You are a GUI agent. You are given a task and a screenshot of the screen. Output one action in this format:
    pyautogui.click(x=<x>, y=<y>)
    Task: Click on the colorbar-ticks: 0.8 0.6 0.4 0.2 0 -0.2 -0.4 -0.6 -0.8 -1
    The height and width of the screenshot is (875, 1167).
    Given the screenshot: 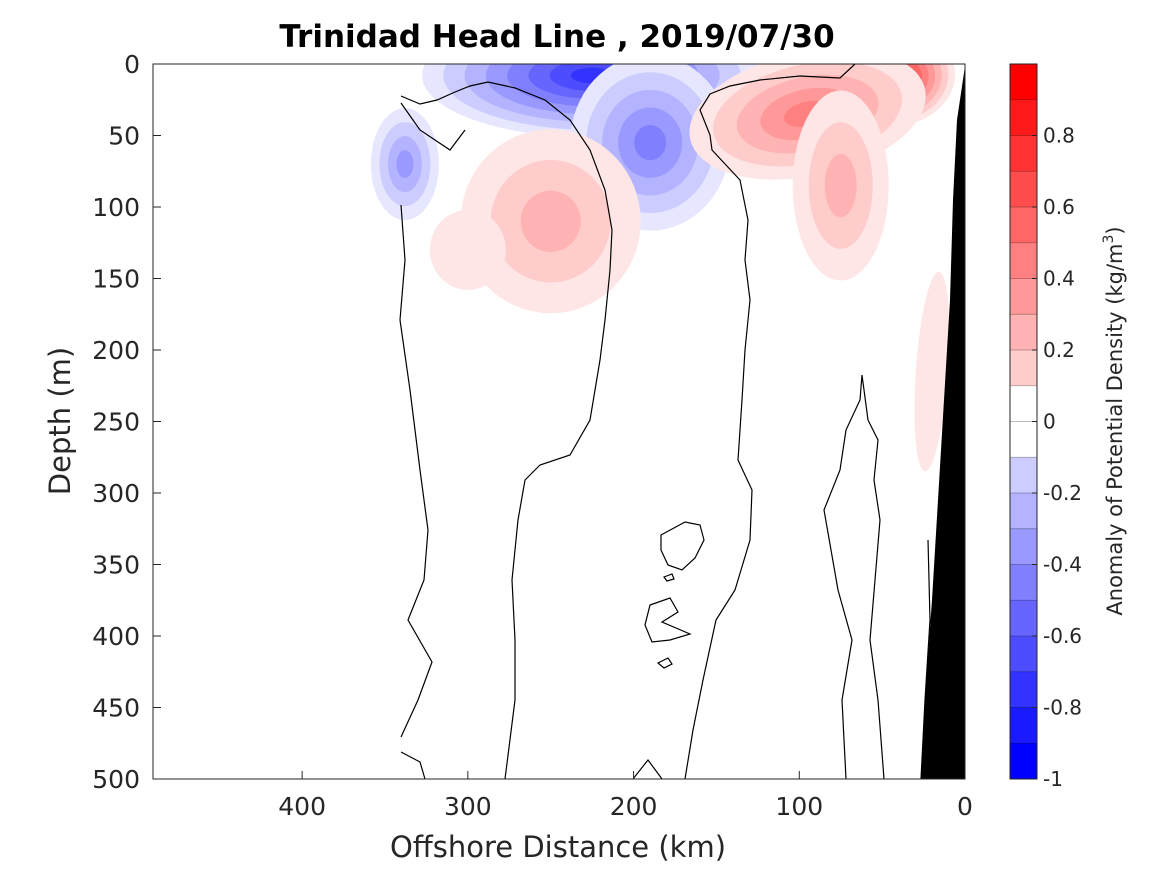 What is the action you would take?
    pyautogui.click(x=1057, y=457)
    